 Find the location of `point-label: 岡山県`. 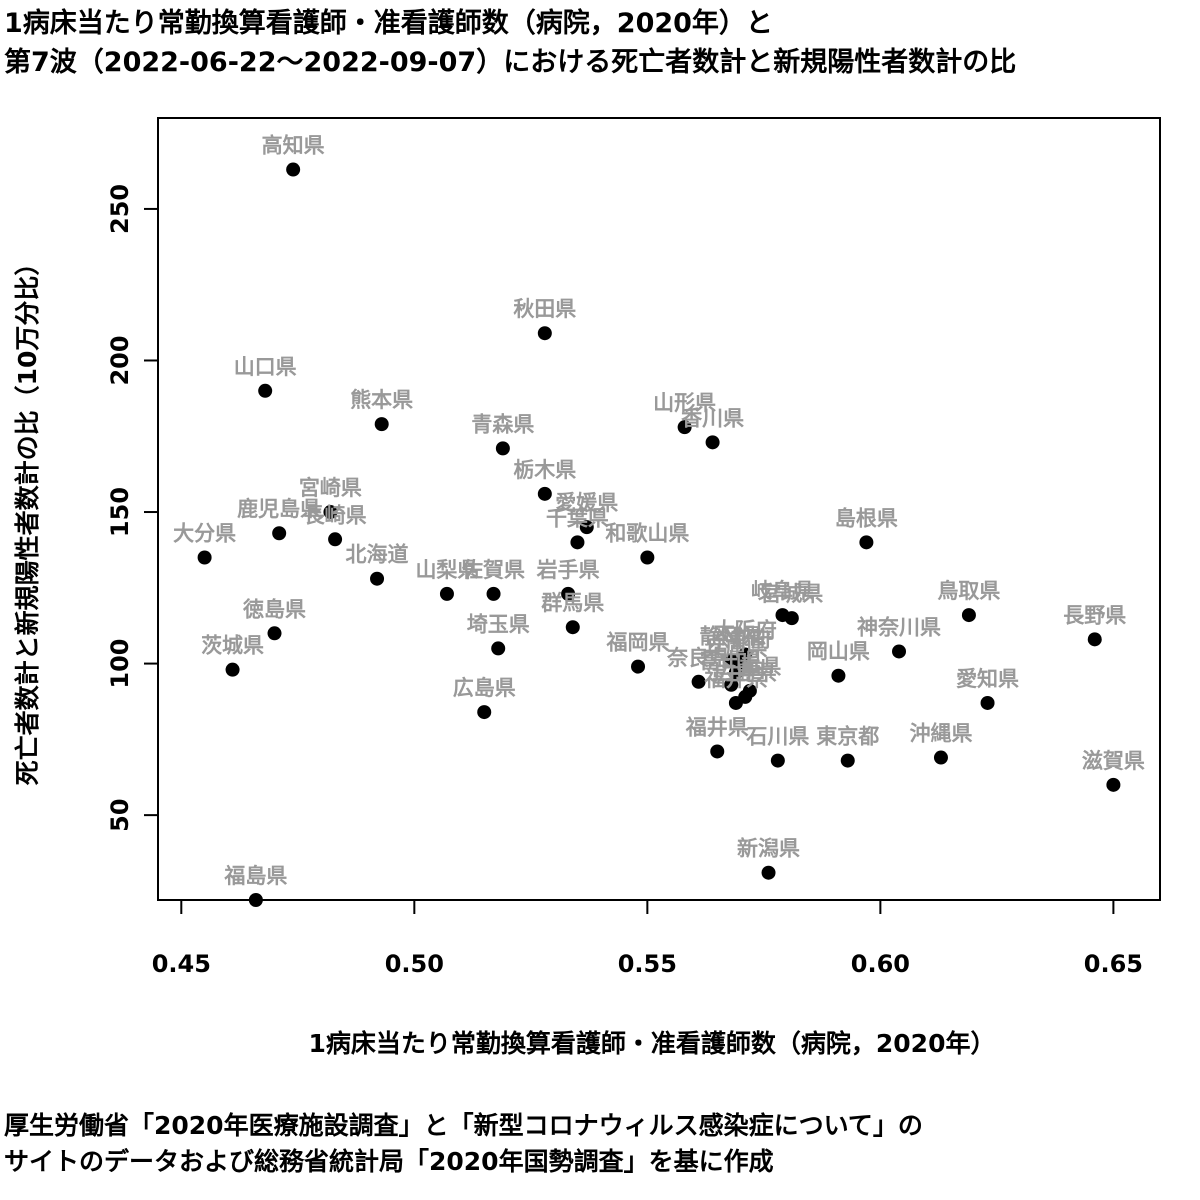

point-label: 岡山県 is located at coordinates (838, 652).